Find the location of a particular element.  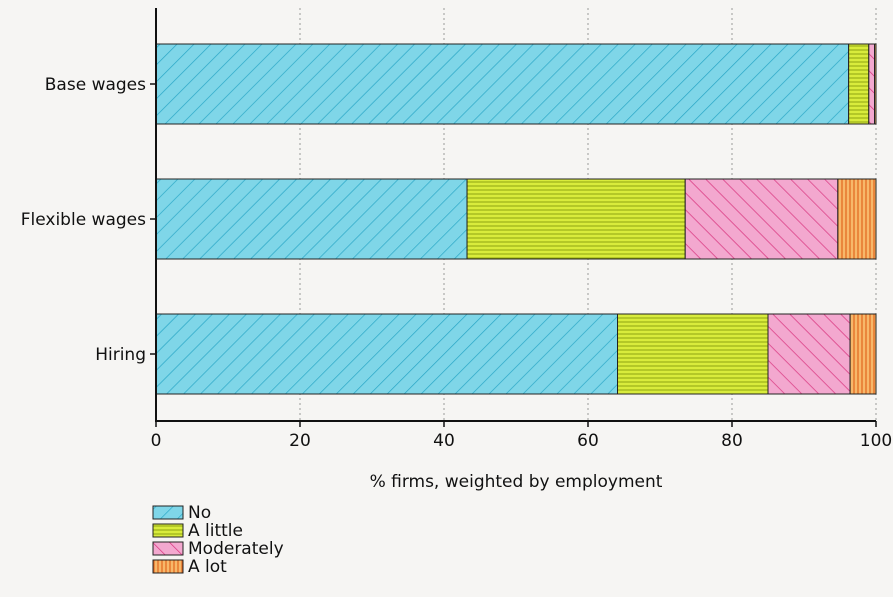

bar-hiring-moderately is located at coordinates (809, 354).